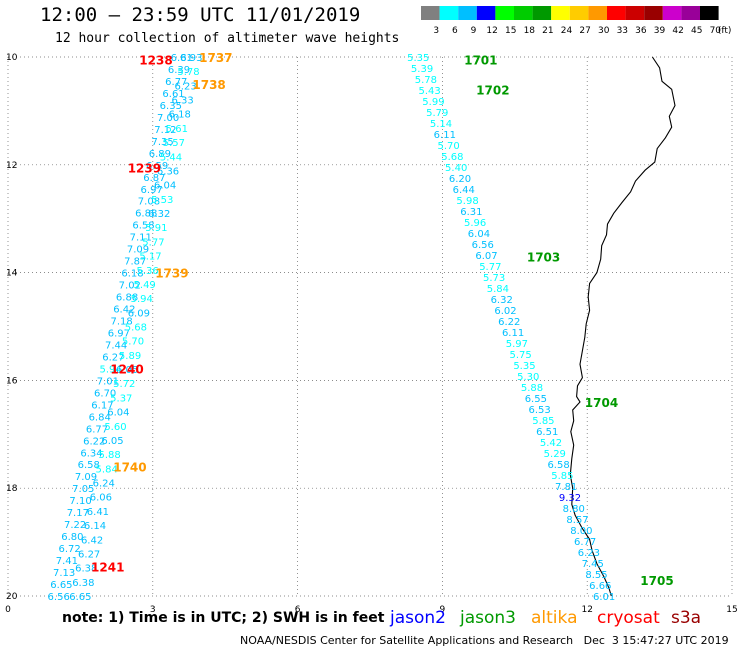  I want to click on wave-height-value: 6.65, so click(80, 597).